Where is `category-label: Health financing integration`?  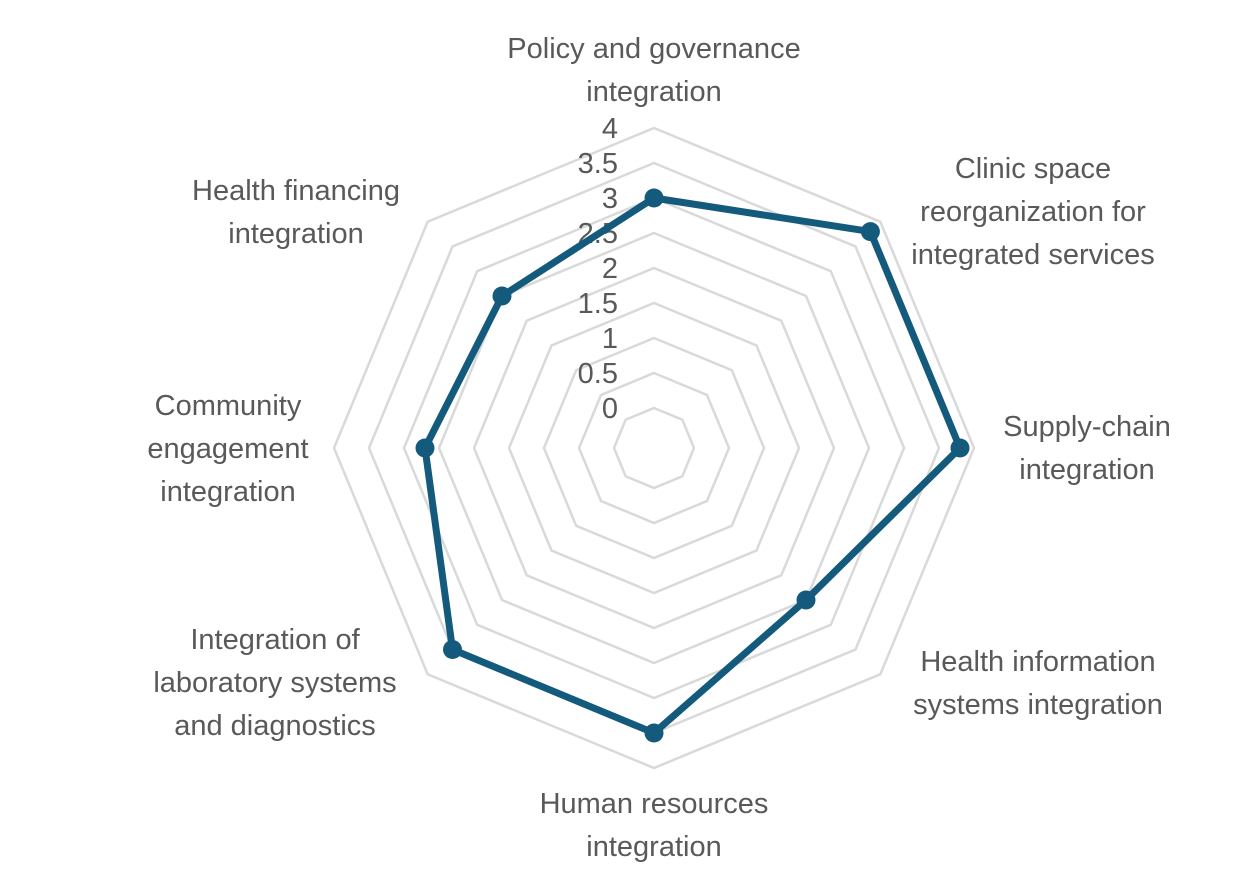 category-label: Health financing integration is located at coordinates (296, 212).